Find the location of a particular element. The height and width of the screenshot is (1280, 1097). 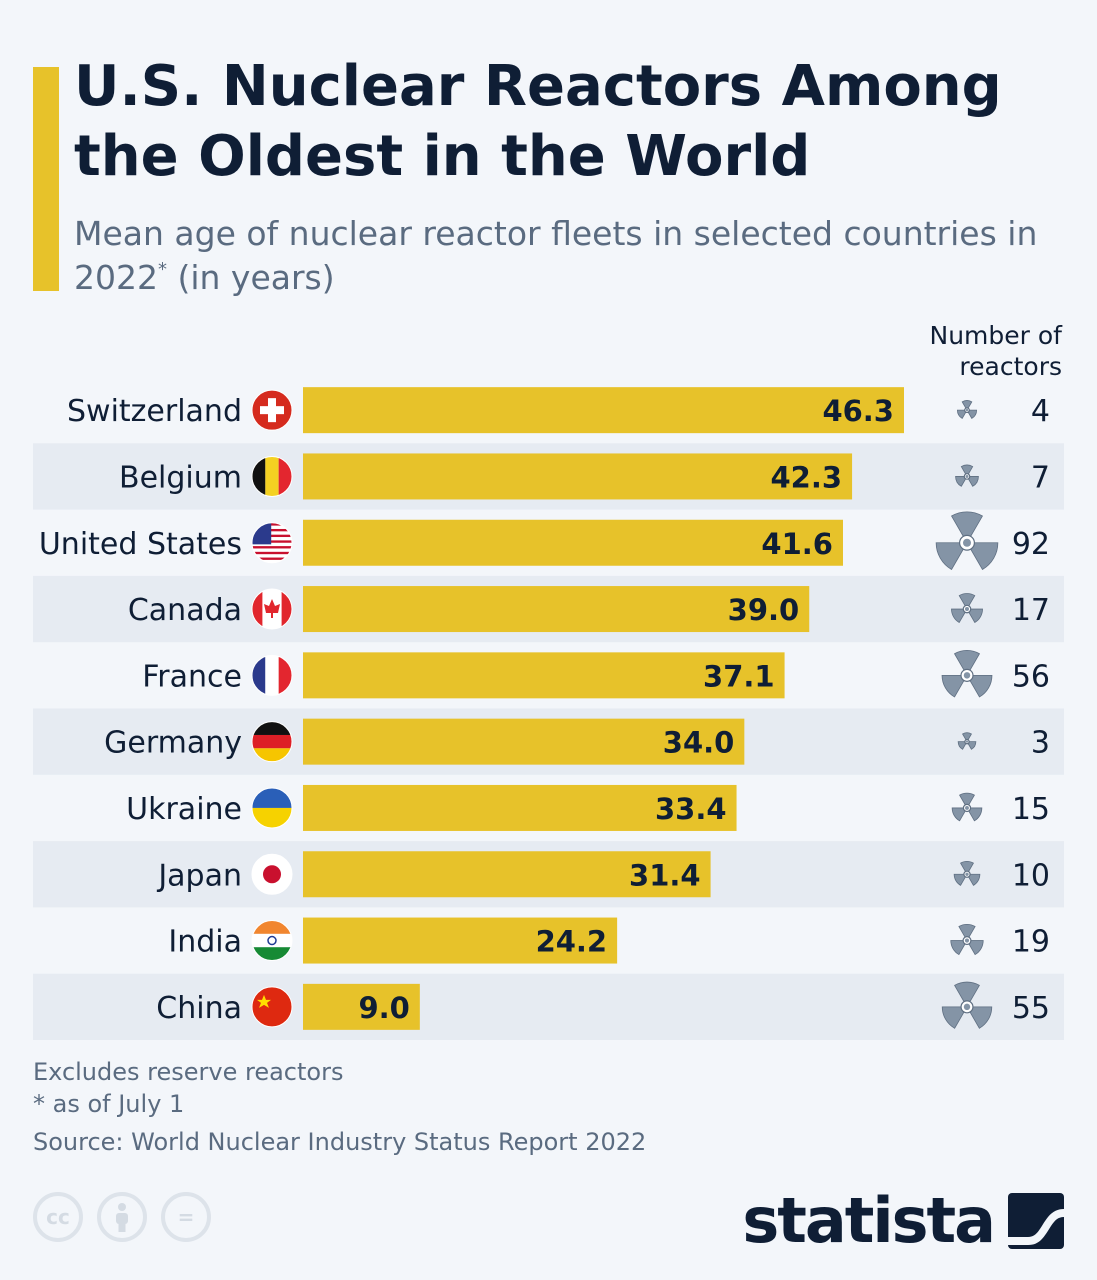

chart-row: Germany 34.0 3 is located at coordinates (548, 741).